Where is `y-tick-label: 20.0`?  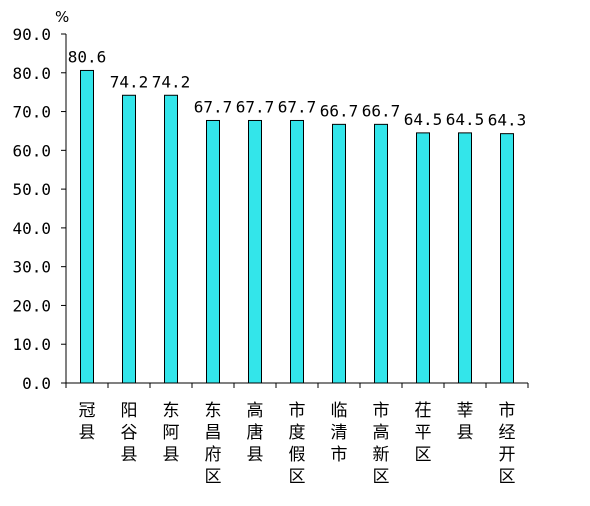 y-tick-label: 20.0 is located at coordinates (31, 305).